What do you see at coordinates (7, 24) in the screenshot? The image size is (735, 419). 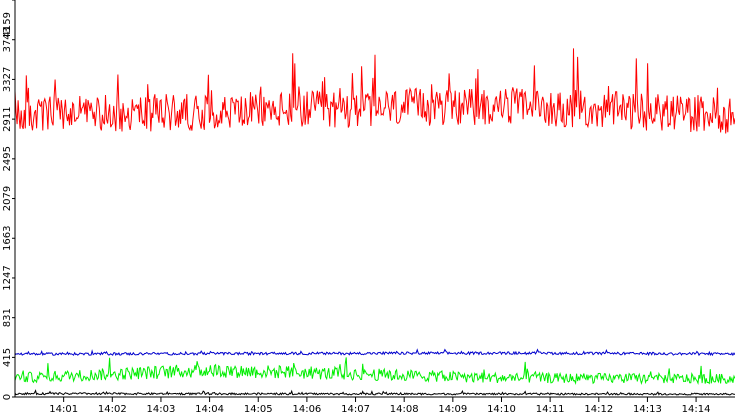 I see `y-tick-label: 4159` at bounding box center [7, 24].